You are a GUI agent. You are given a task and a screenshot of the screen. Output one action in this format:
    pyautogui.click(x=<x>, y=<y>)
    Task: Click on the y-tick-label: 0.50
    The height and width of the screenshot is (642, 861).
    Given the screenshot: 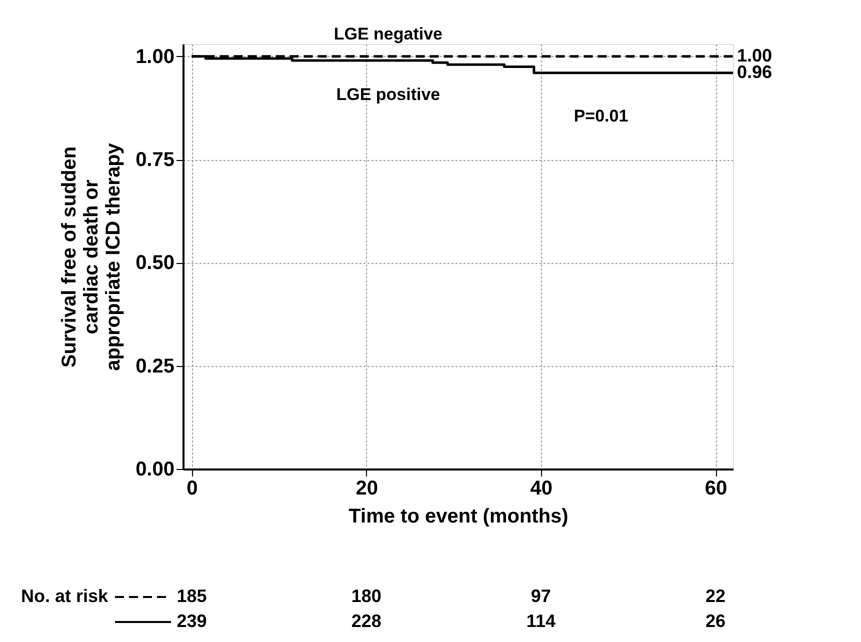 What is the action you would take?
    pyautogui.click(x=155, y=263)
    